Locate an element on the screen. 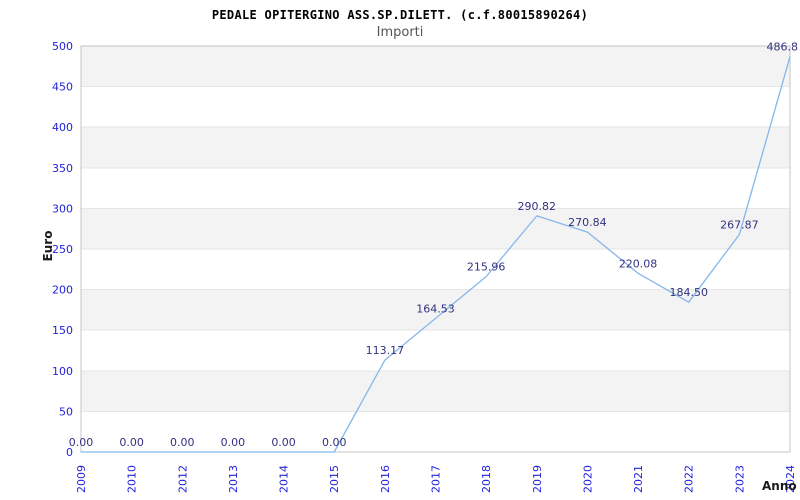  x-tick-label: 2012 is located at coordinates (182, 479).